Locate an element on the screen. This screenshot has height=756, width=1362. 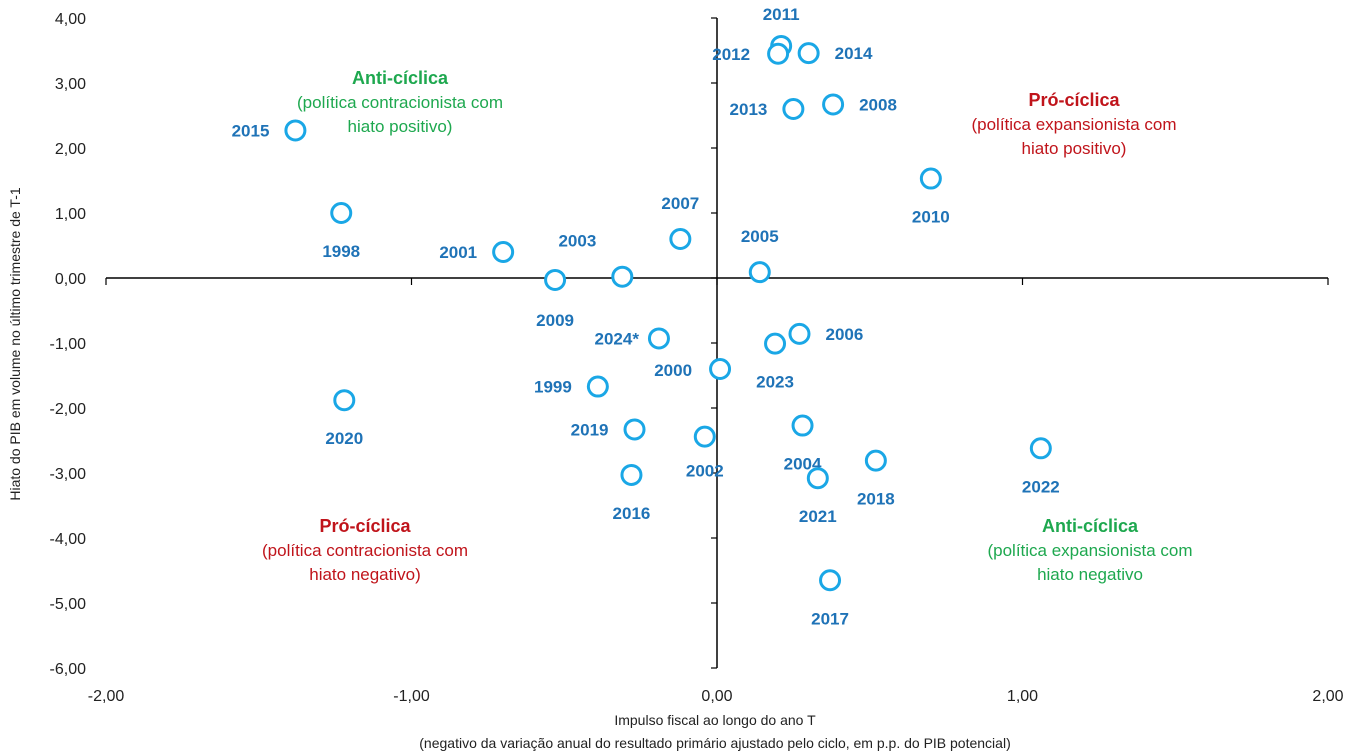
data-point-2007 is located at coordinates (680, 239).